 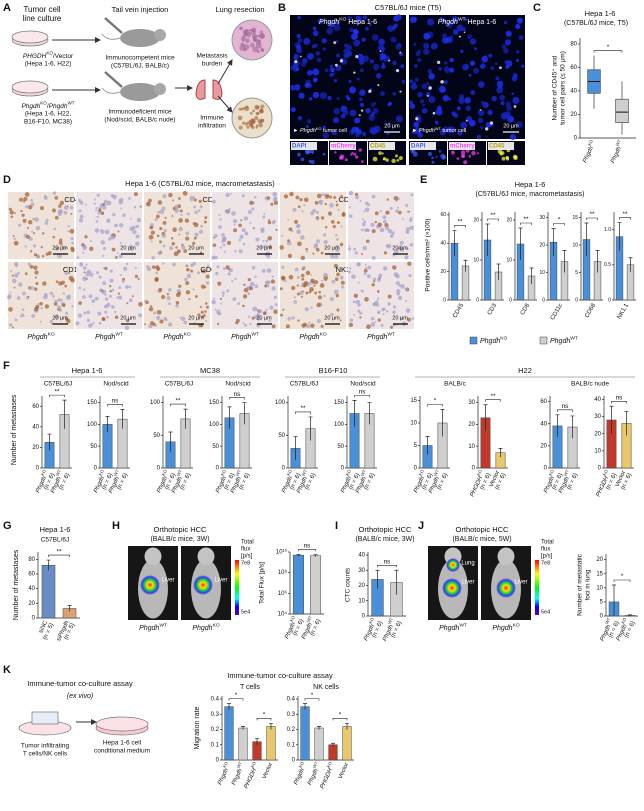 What do you see at coordinates (298, 584) in the screenshot?
I see `bar` at bounding box center [298, 584].